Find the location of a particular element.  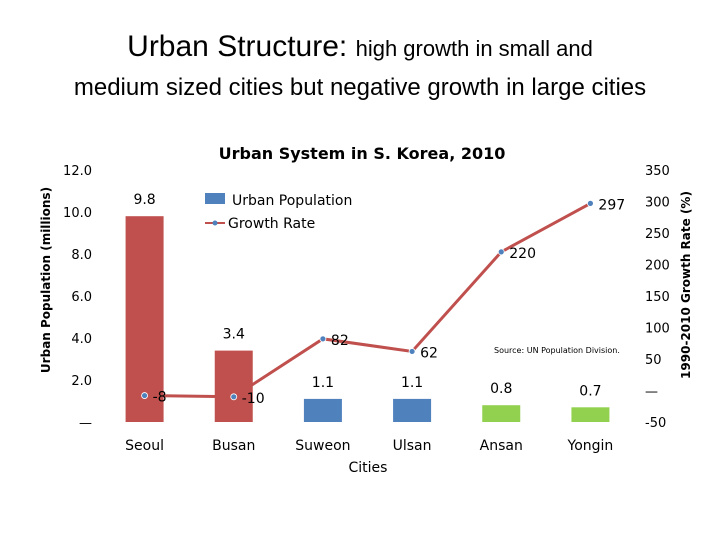

growth-rate-label: 297 is located at coordinates (611, 205).